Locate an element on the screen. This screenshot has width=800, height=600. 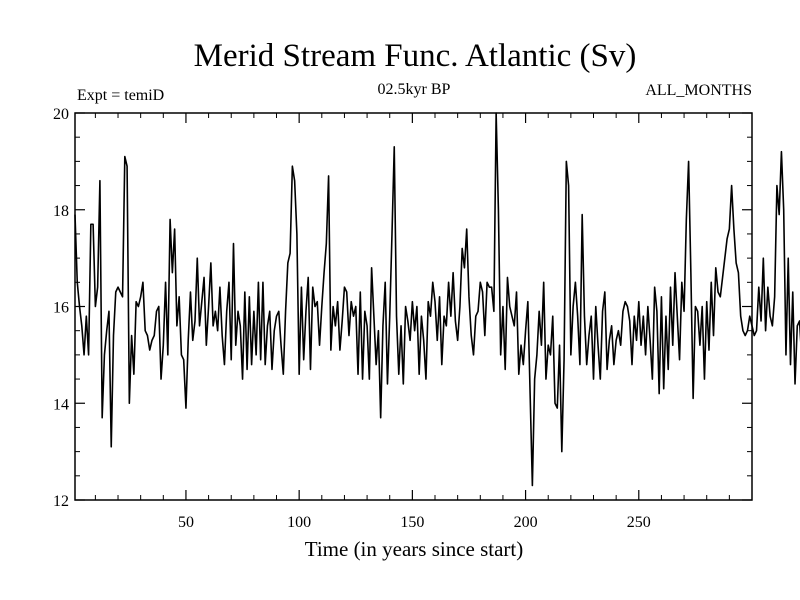
experiment-label: Expt = temiD is located at coordinates (120, 95).